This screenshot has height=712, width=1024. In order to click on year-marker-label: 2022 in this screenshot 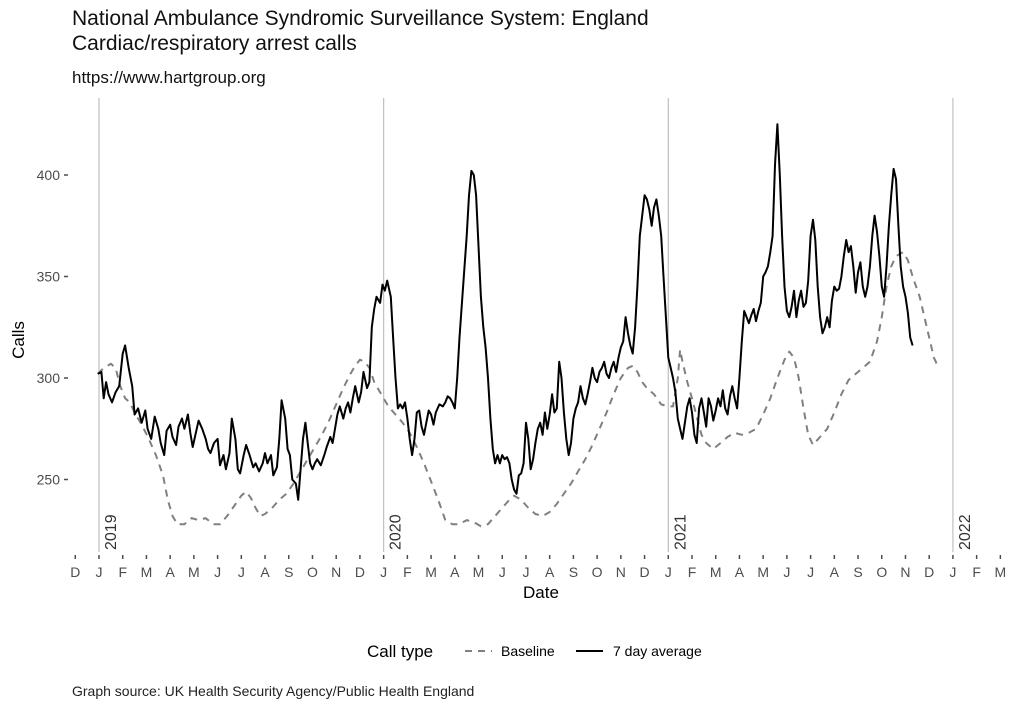, I will do `click(965, 532)`.